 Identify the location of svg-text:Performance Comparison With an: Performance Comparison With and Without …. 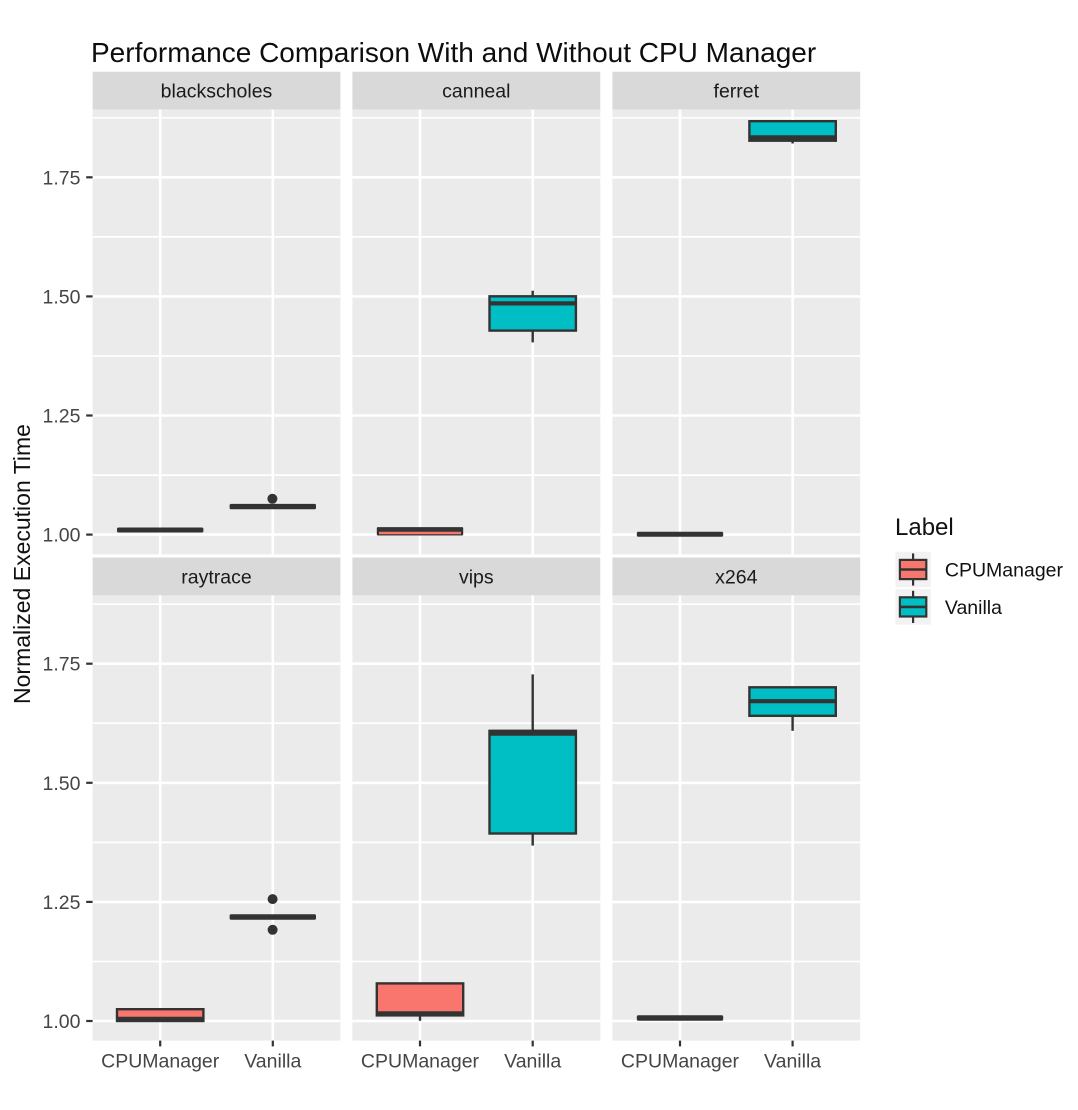
(453, 52).